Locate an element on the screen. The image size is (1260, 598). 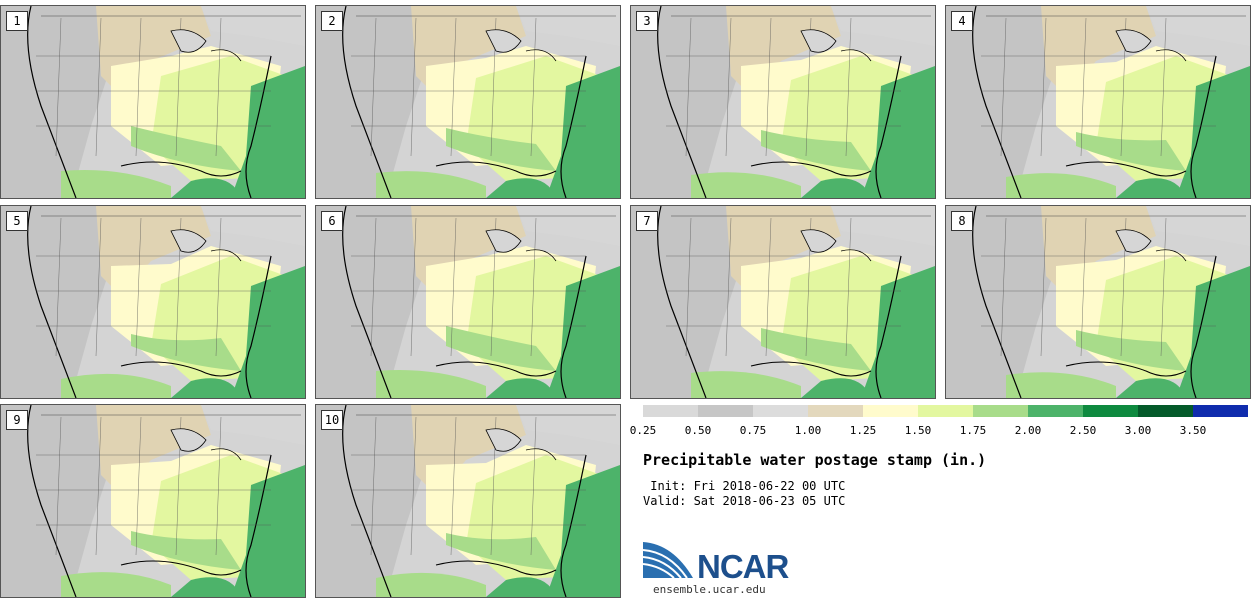
map-panel-4: 4 is located at coordinates (1098, 102).